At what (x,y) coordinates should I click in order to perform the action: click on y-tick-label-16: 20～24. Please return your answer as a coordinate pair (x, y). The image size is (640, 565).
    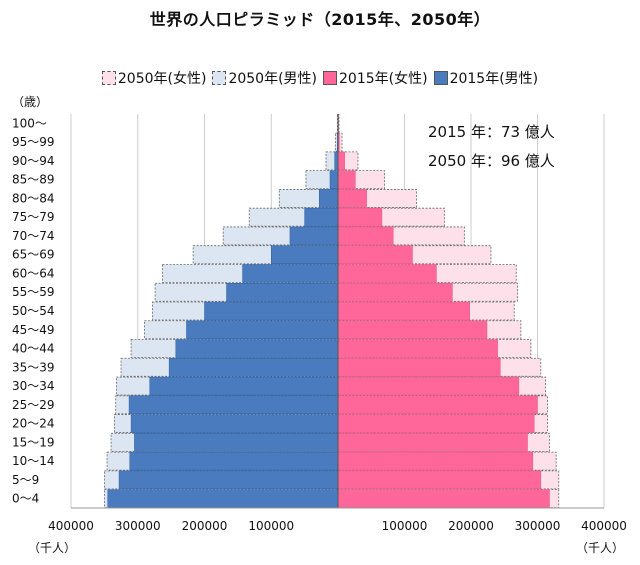
    Looking at the image, I should click on (33, 424).